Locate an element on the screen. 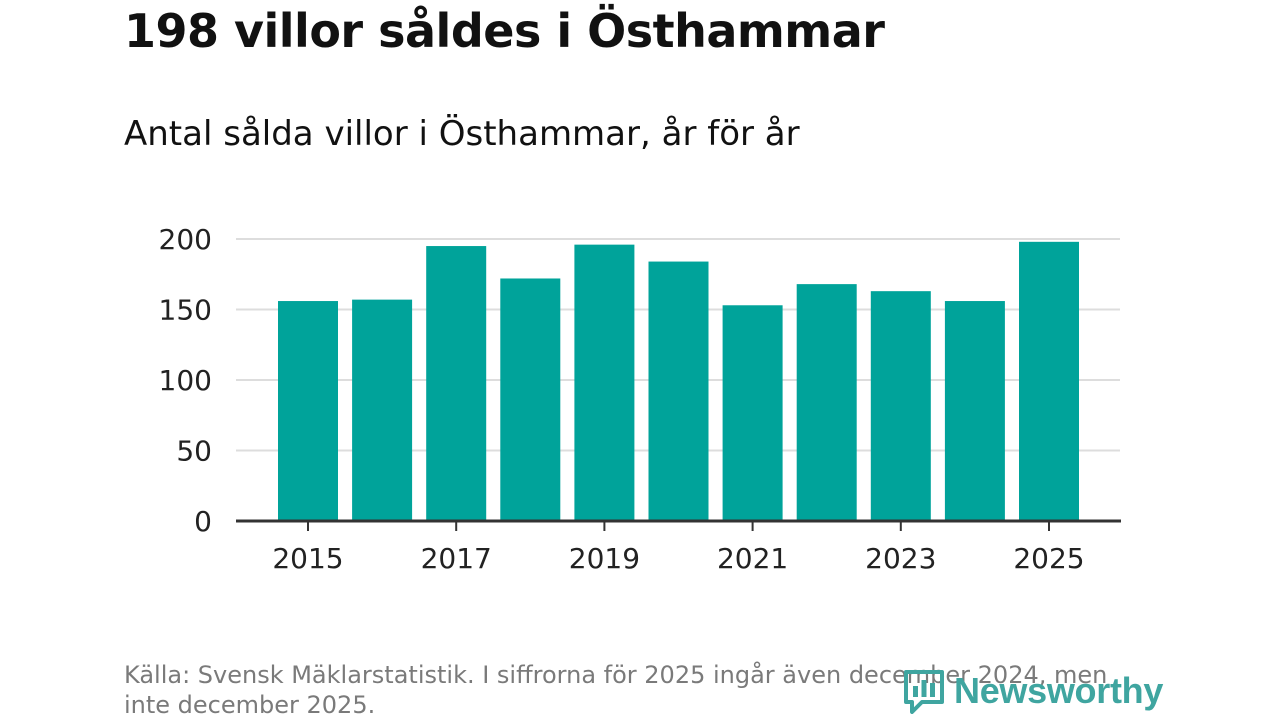 The width and height of the screenshot is (1280, 720). y-tick-label-50: 50 is located at coordinates (194, 451).